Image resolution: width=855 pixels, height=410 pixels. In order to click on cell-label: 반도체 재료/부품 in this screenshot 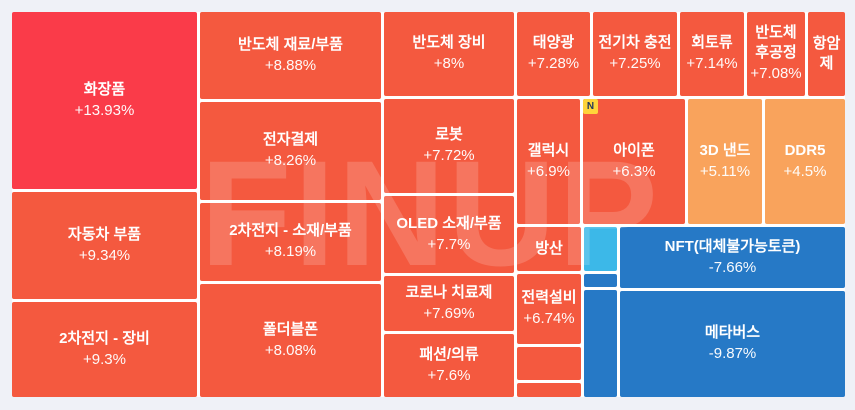, I will do `click(290, 44)`.